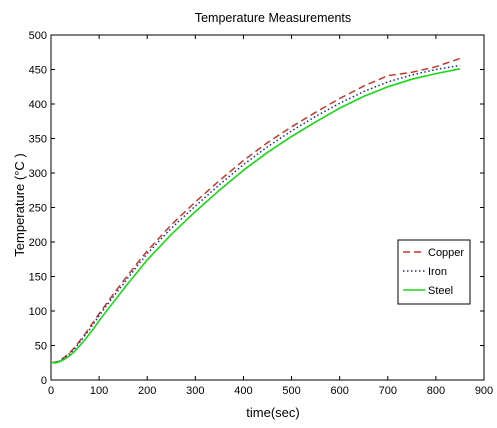  I want to click on y-tick-label: 200, so click(38, 243).